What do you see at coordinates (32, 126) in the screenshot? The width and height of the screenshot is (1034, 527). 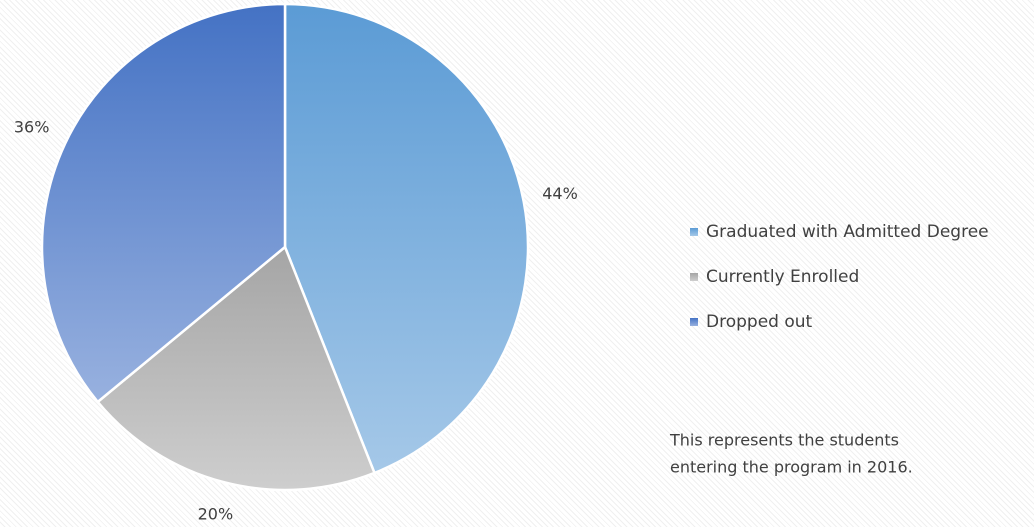 I see `data-label: 36%` at bounding box center [32, 126].